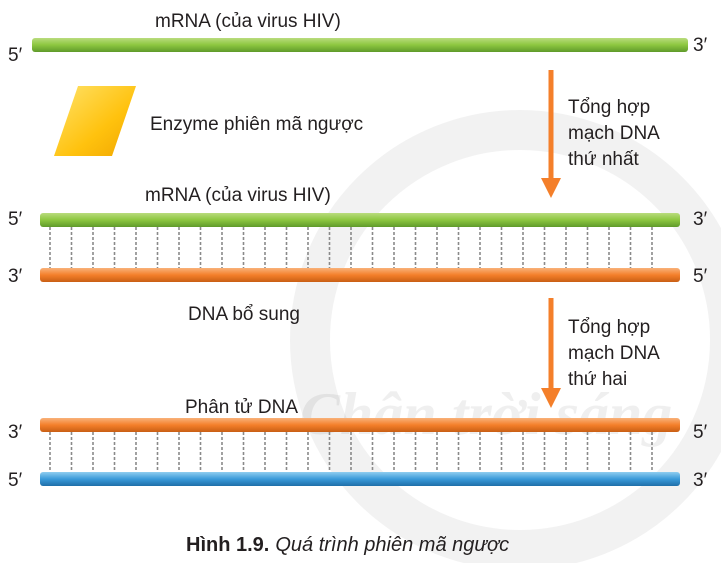 This screenshot has width=721, height=563. What do you see at coordinates (256, 124) in the screenshot?
I see `enzyme-label: Enzyme phiên mã ngược` at bounding box center [256, 124].